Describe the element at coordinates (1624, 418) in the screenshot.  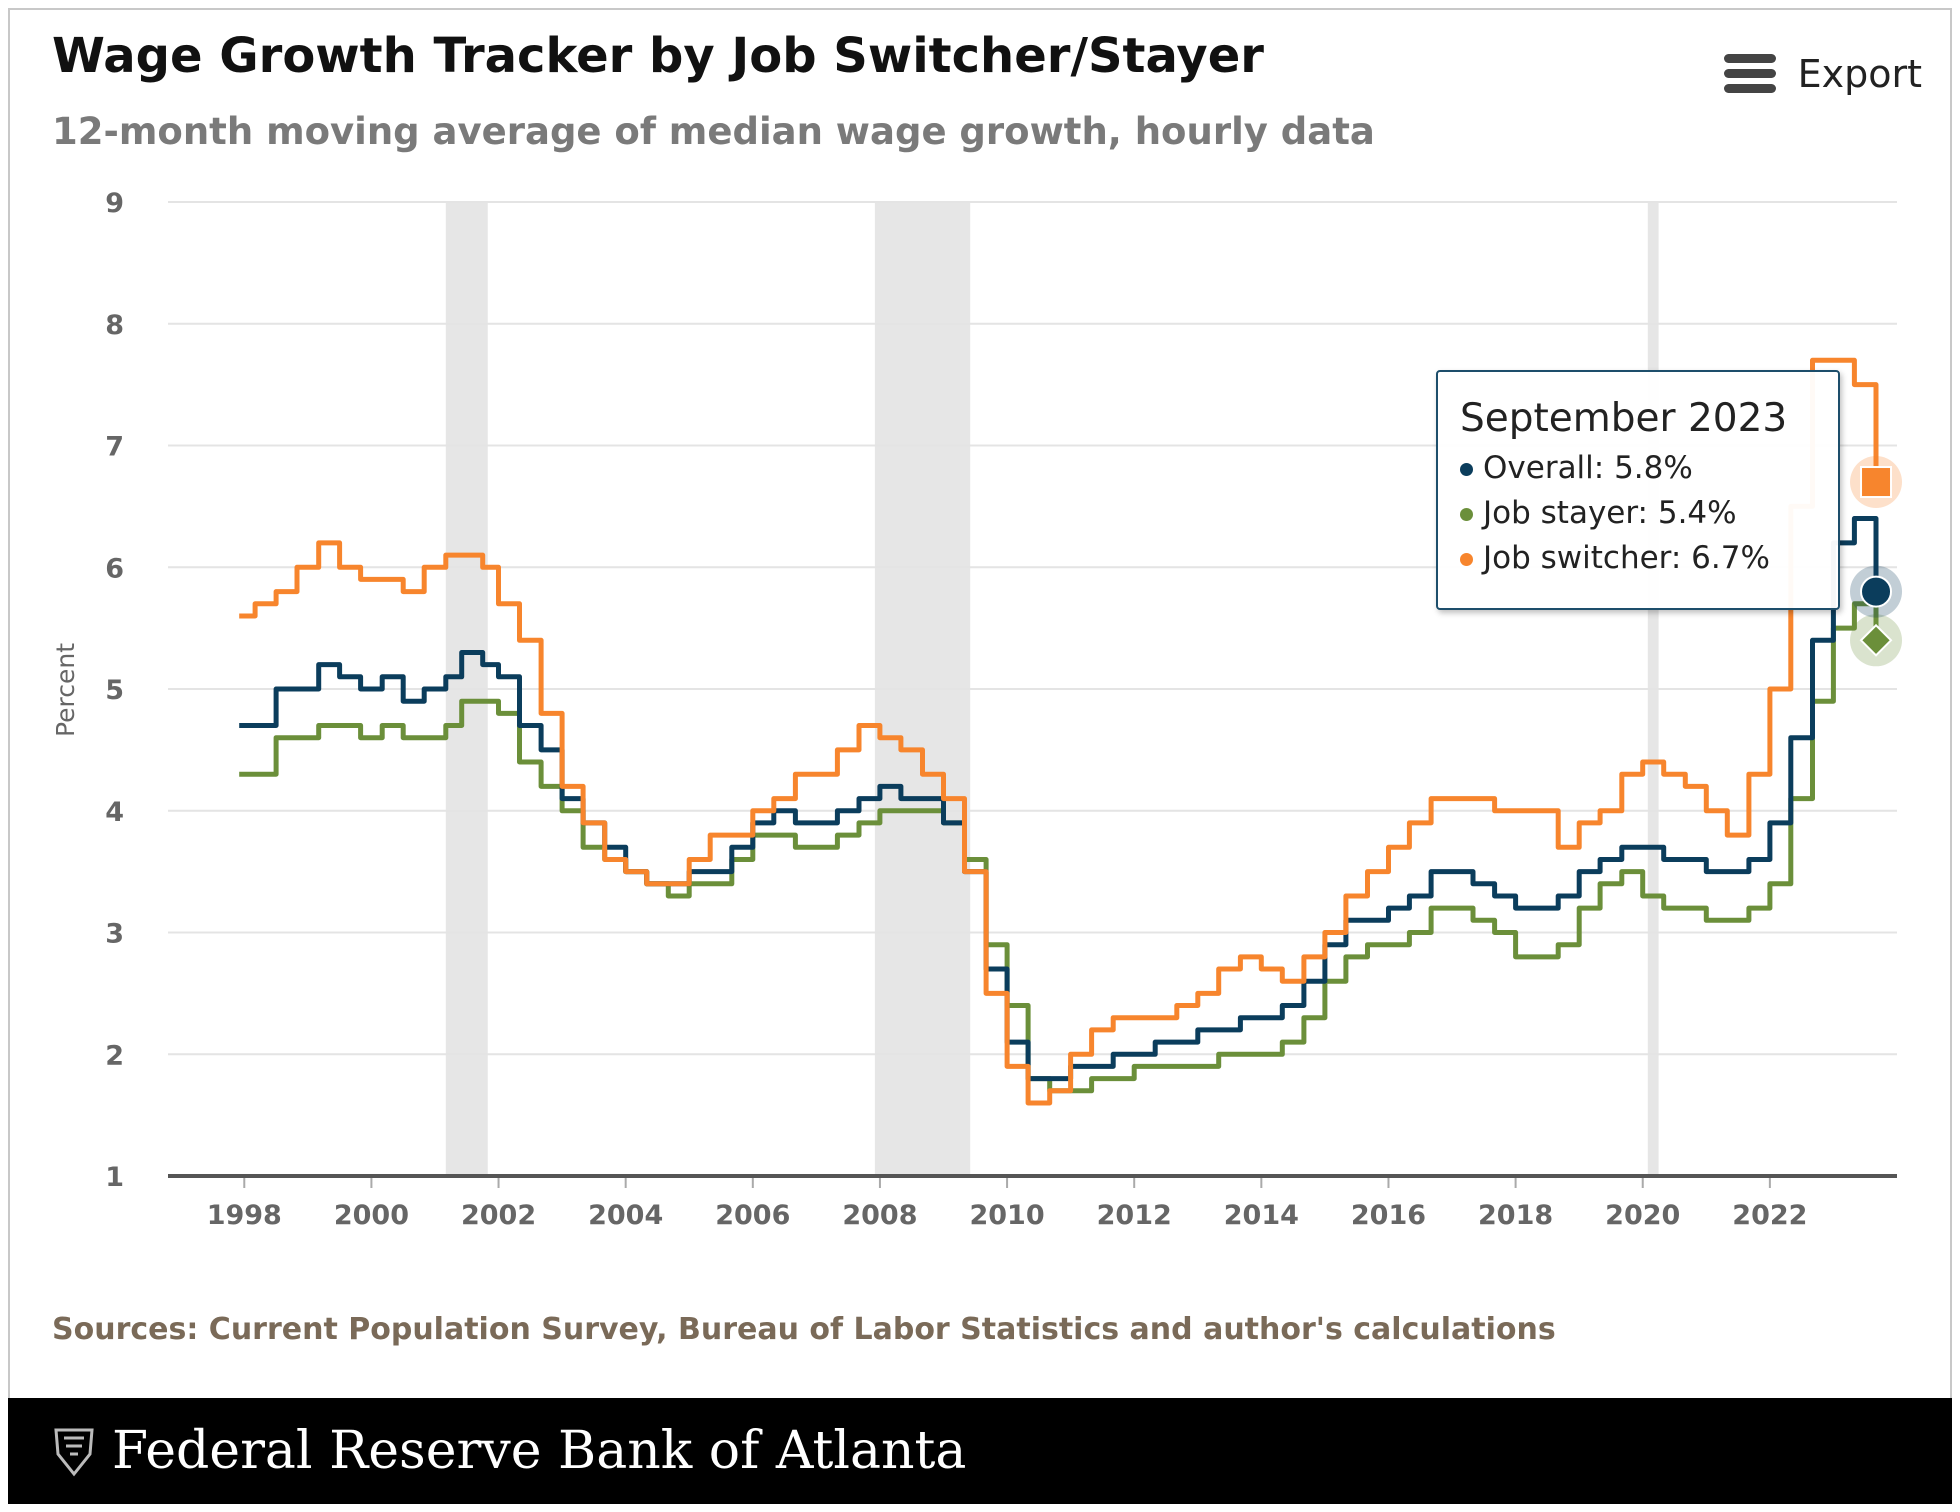
I see `tooltip-title: September 2023` at that location.